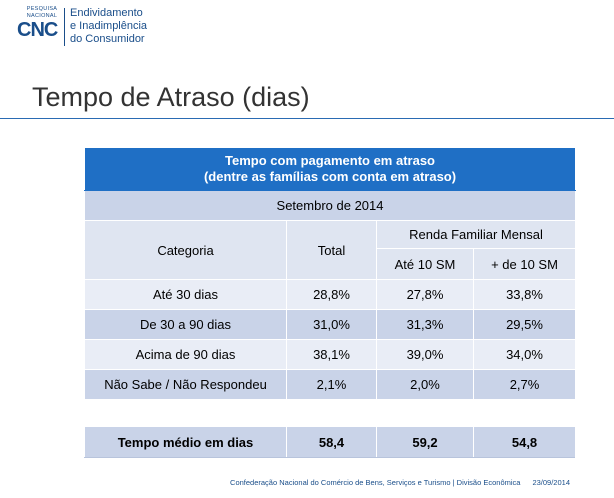 Image resolution: width=614 pixels, height=498 pixels. I want to click on summary-row: Tempo médio em dias 58,4 59,2 54,8, so click(330, 442).